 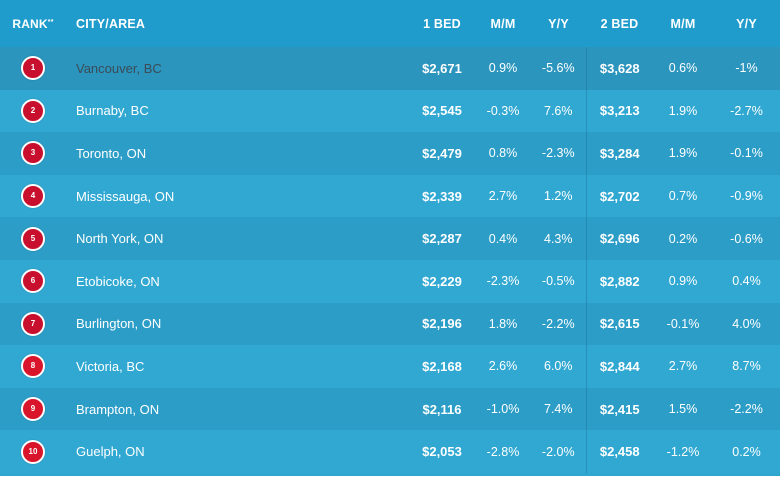 What do you see at coordinates (110, 452) in the screenshot?
I see `cell-city: Guelph, ON` at bounding box center [110, 452].